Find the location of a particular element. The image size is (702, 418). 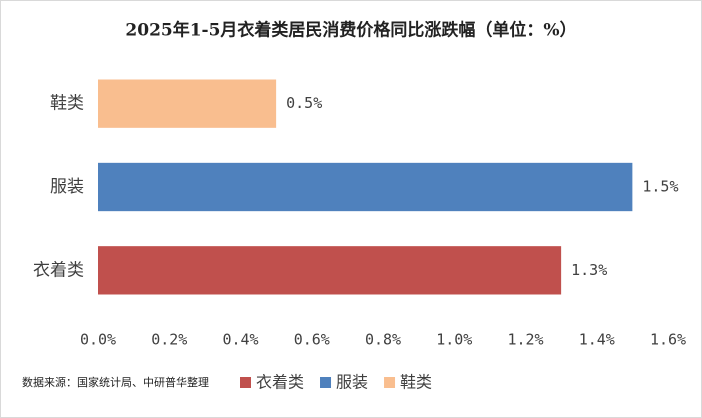

x-tick-label: 1.4% is located at coordinates (597, 340).